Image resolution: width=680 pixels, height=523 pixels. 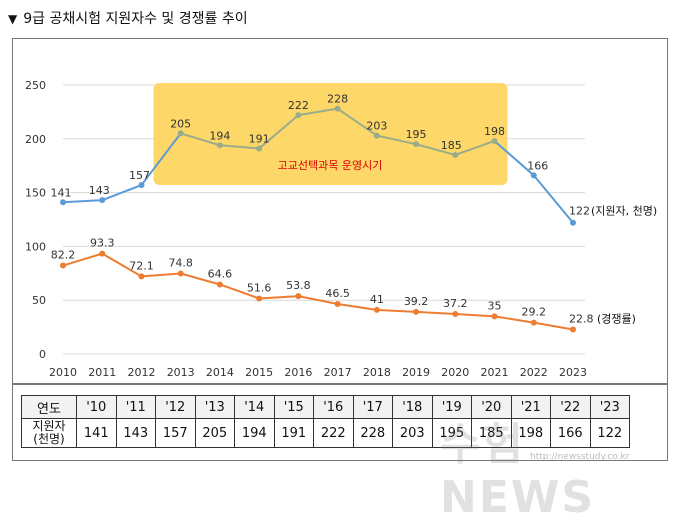 I want to click on competition-data-label: 51.6, so click(x=259, y=287).